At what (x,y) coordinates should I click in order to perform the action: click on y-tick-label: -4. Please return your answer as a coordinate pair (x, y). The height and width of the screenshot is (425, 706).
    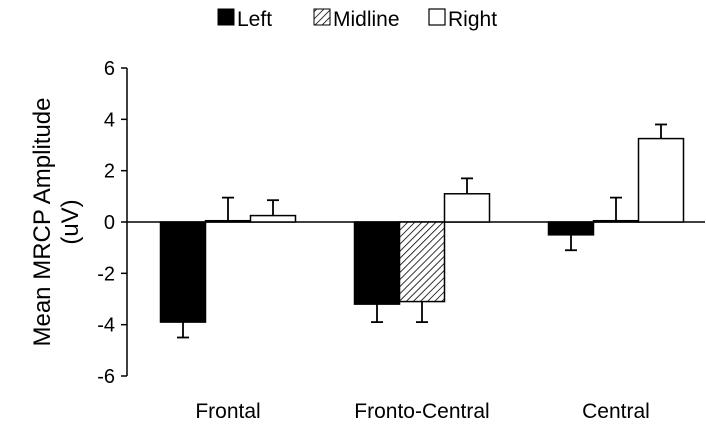
    Looking at the image, I should click on (106, 326).